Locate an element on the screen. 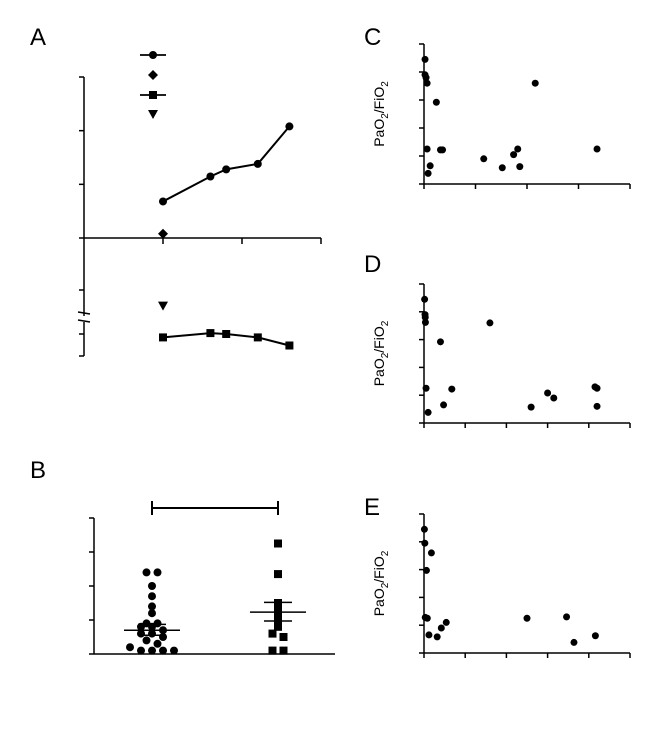  d-y-label-part: /FiO is located at coordinates (379, 339).